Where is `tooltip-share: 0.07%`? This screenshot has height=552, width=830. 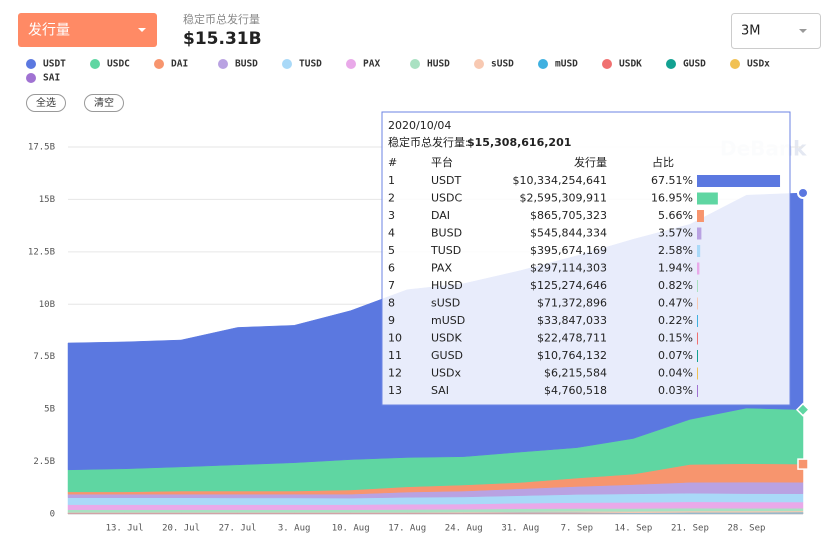 tooltip-share: 0.07% is located at coordinates (675, 355).